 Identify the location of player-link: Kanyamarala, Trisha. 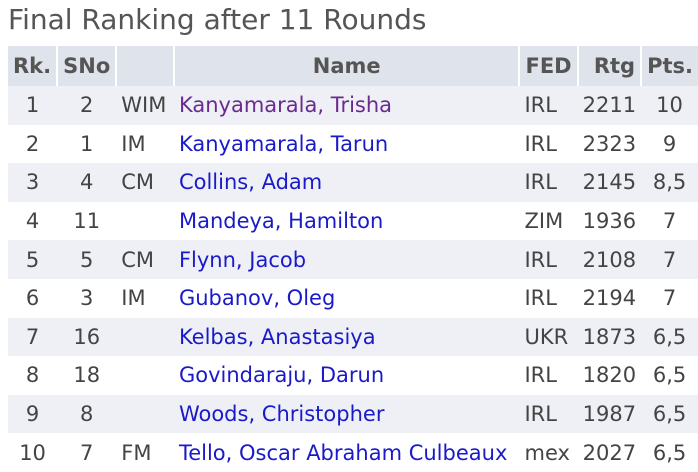
(285, 105).